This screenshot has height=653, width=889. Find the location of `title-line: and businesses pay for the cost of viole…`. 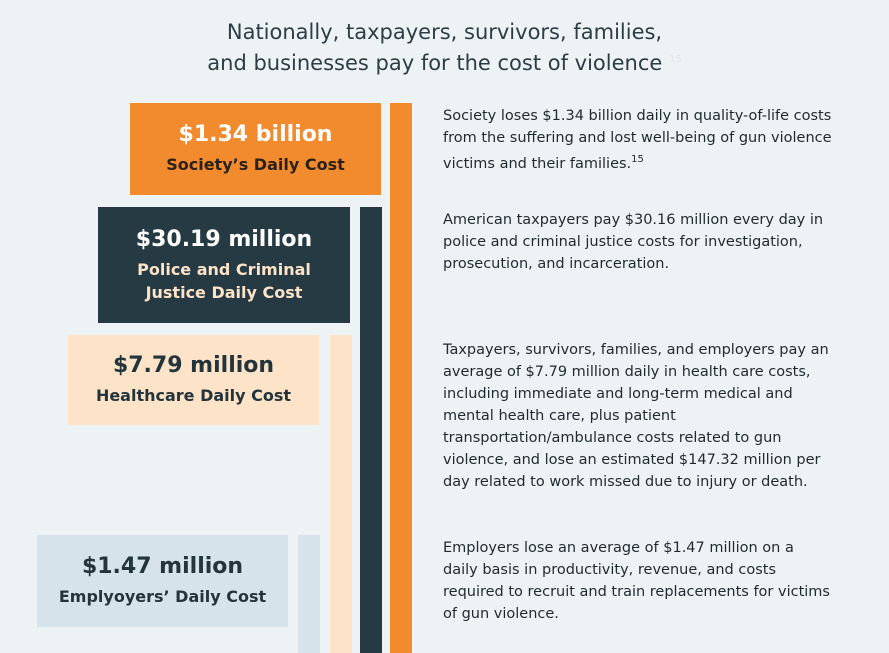

title-line: and businesses pay for the cost of viole… is located at coordinates (444, 63).